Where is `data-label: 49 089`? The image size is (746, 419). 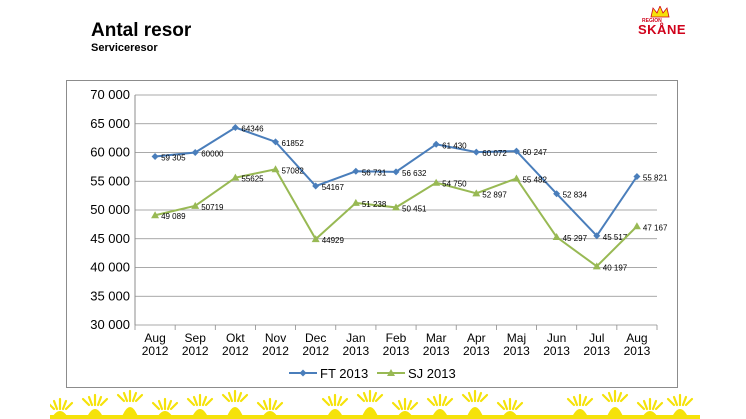
data-label: 49 089 is located at coordinates (173, 216).